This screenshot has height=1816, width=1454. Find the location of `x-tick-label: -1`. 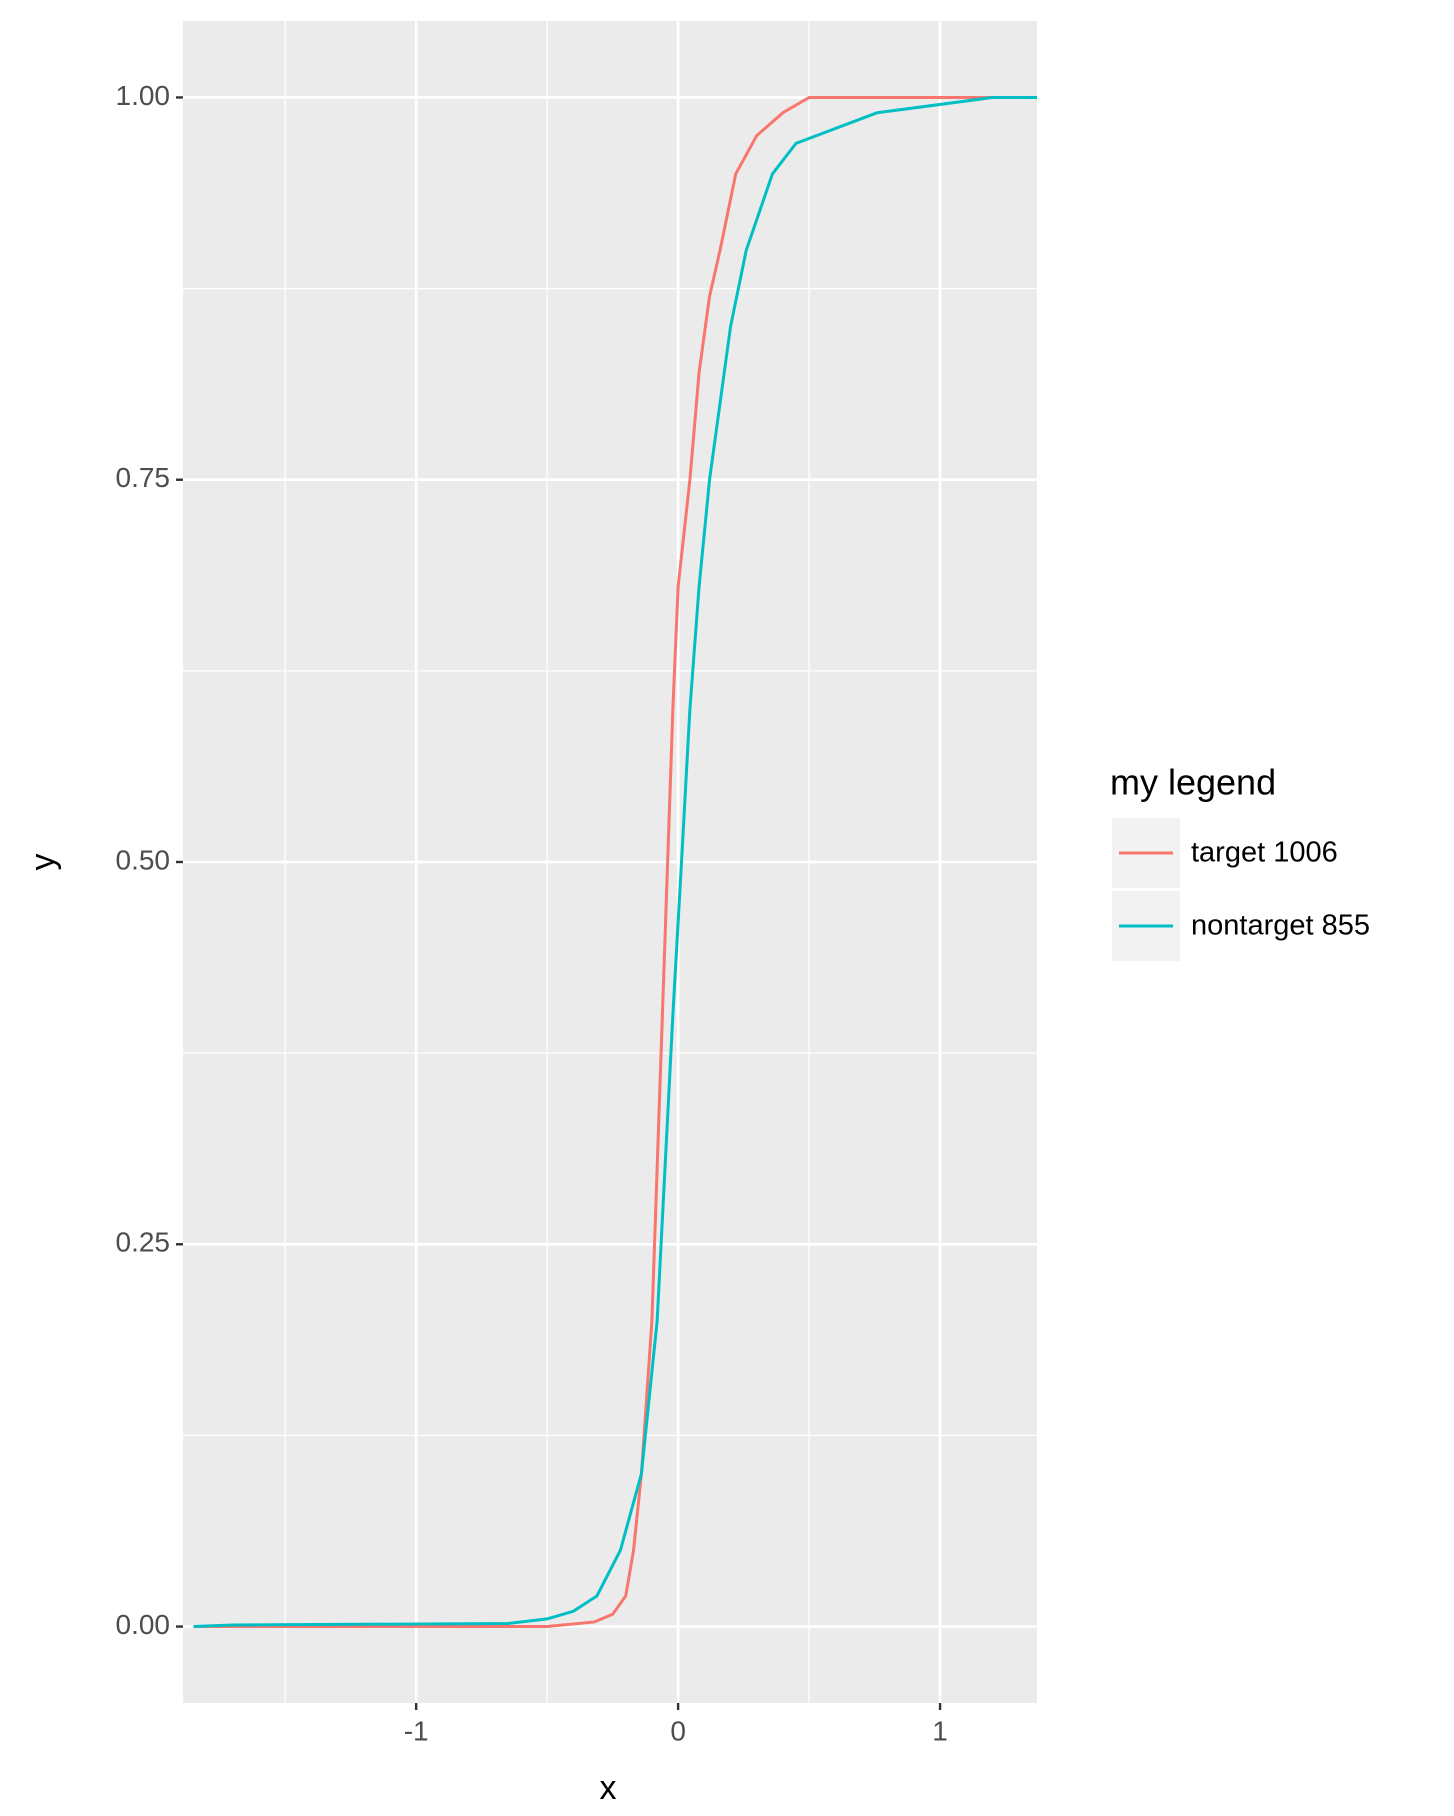

x-tick-label: -1 is located at coordinates (416, 1730).